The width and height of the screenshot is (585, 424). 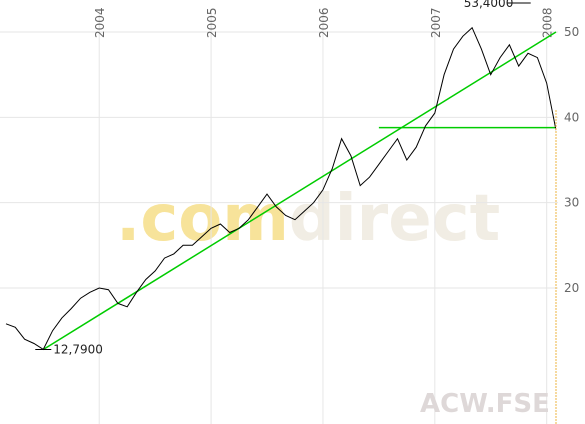 What do you see at coordinates (571, 160) in the screenshot?
I see `y-axis-ticks: 20 30 40 50` at bounding box center [571, 160].